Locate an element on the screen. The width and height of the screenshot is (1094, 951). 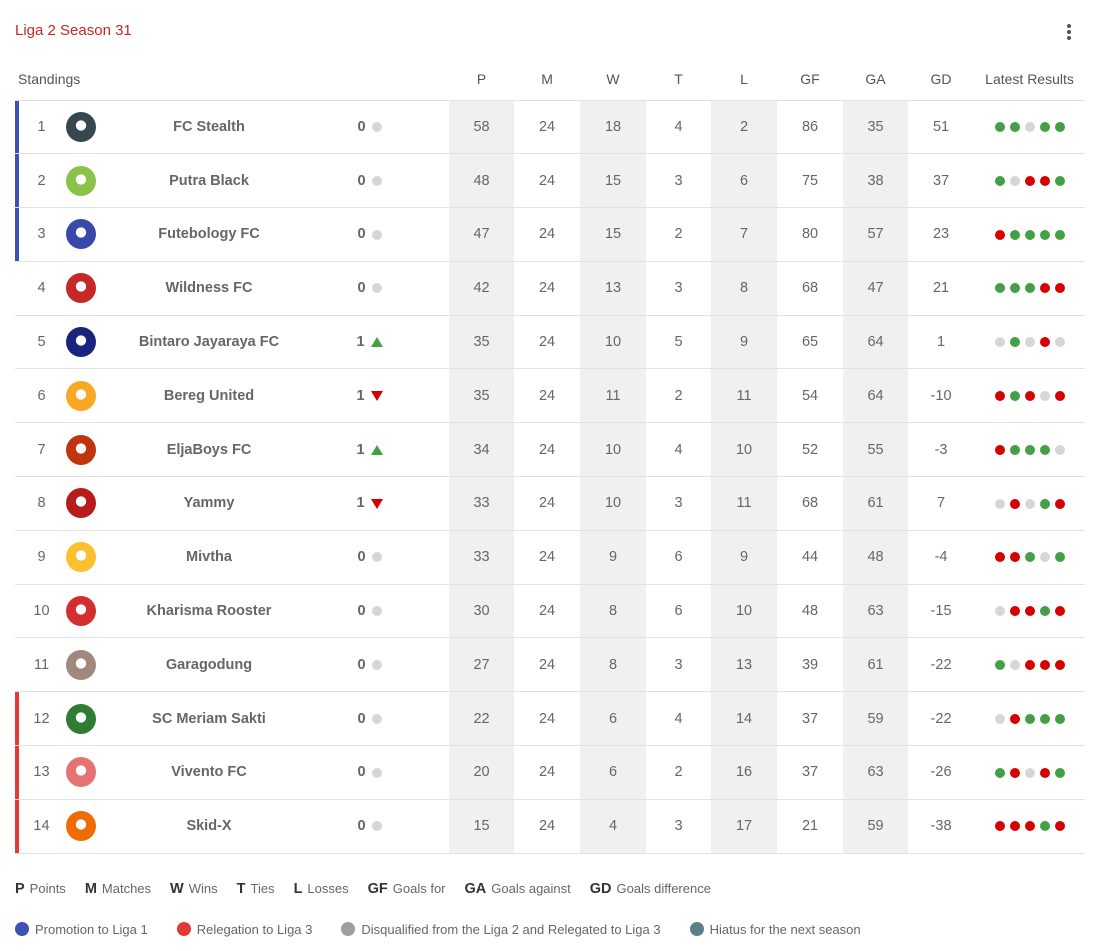
stat-losses: 16 is located at coordinates (744, 772).